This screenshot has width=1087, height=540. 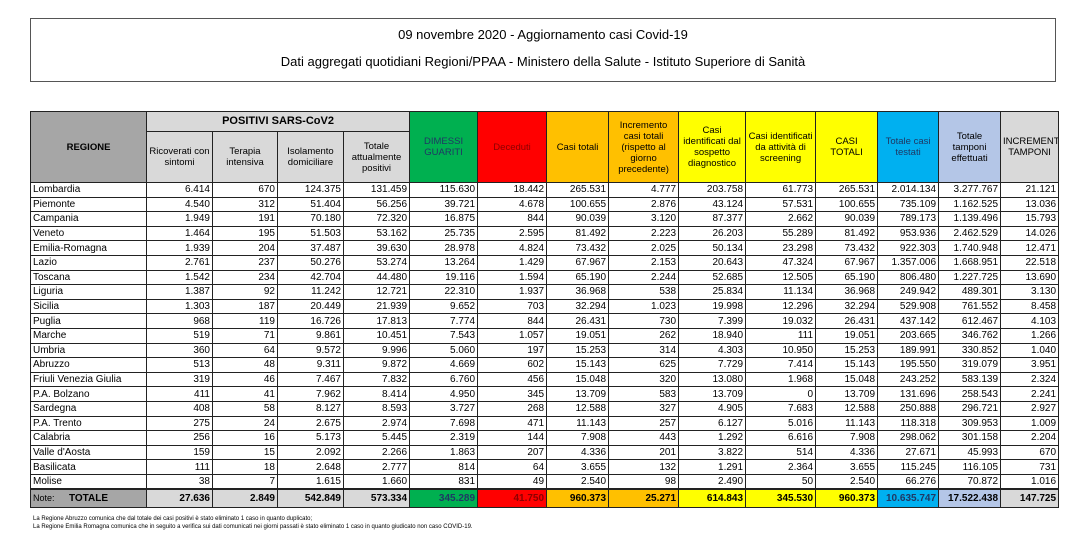 I want to click on table-cell: 301.158, so click(x=970, y=438).